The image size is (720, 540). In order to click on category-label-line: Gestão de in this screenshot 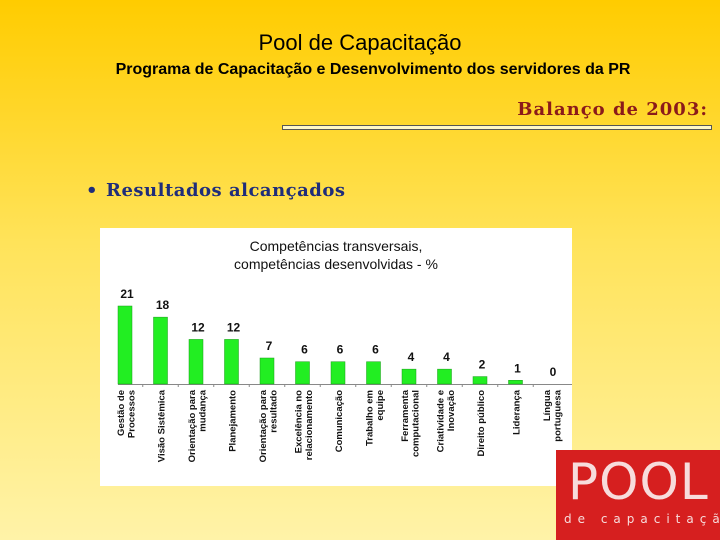, I will do `click(121, 413)`.